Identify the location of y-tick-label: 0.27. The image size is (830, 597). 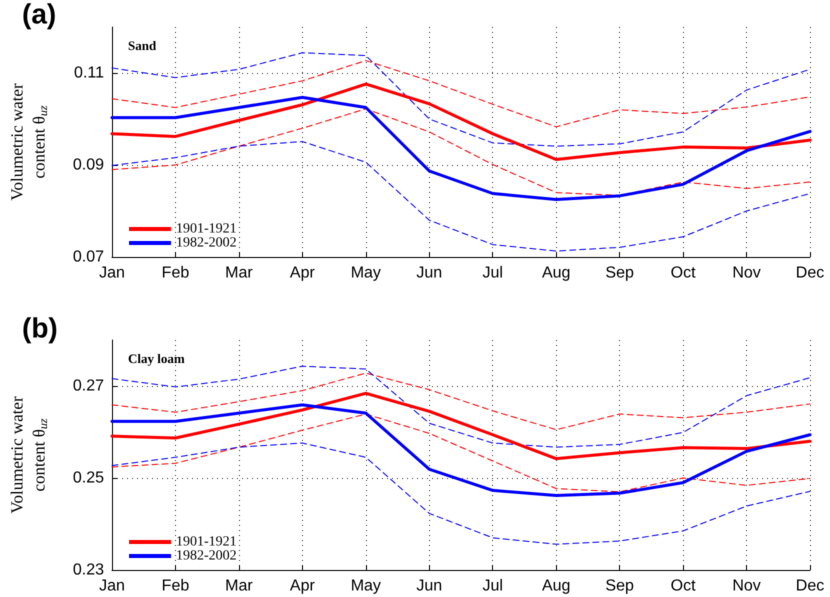
(88, 386).